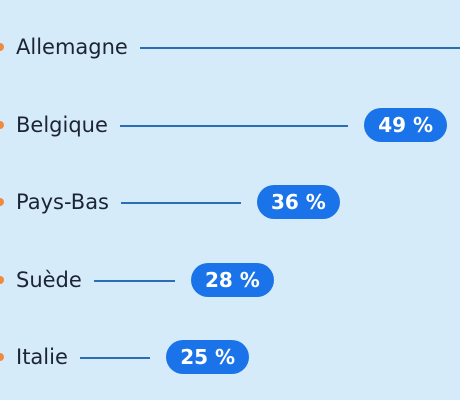 Image resolution: width=460 pixels, height=400 pixels. I want to click on chart-row: Italie 25 %, so click(230, 357).